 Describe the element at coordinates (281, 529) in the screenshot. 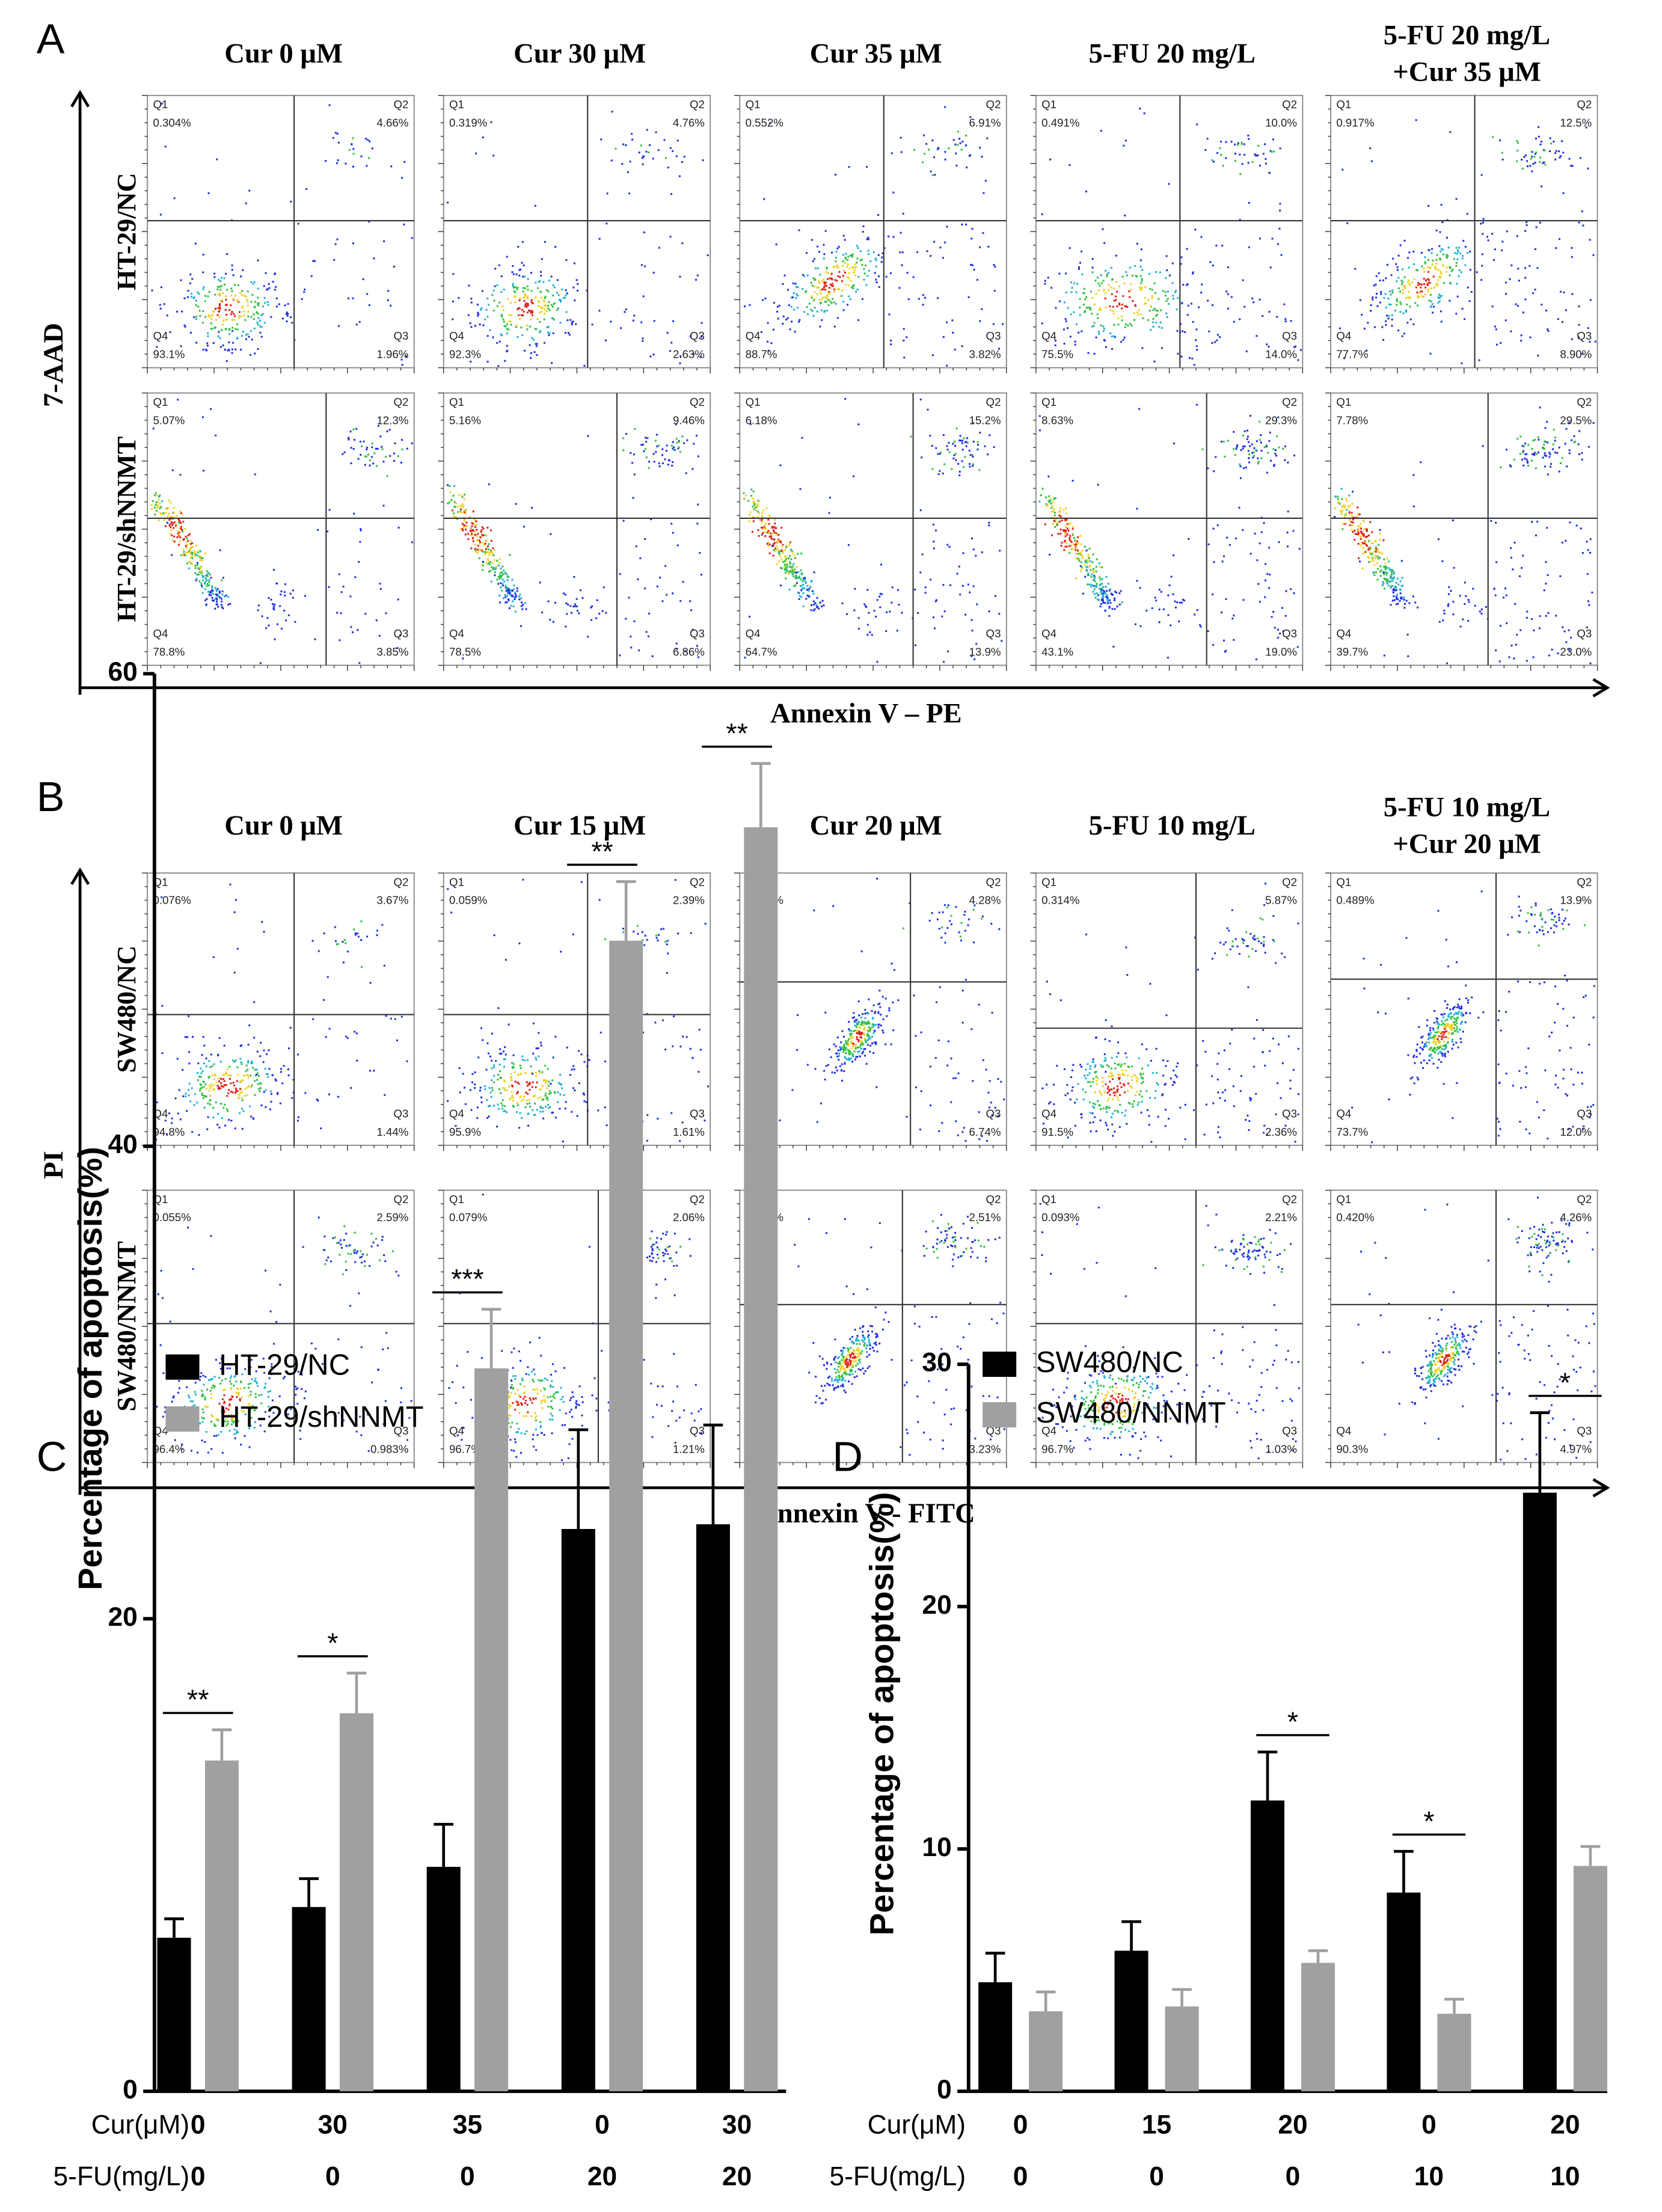

I see `plot-frame` at that location.